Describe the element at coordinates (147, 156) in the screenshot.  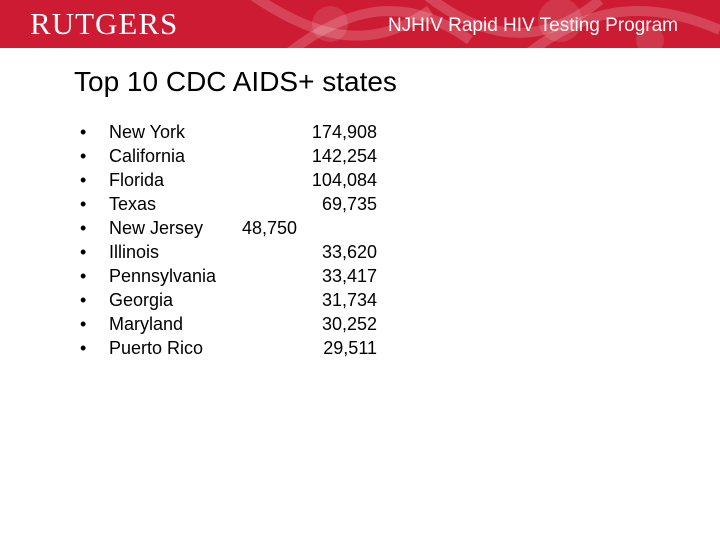
I see `state-name: California` at that location.